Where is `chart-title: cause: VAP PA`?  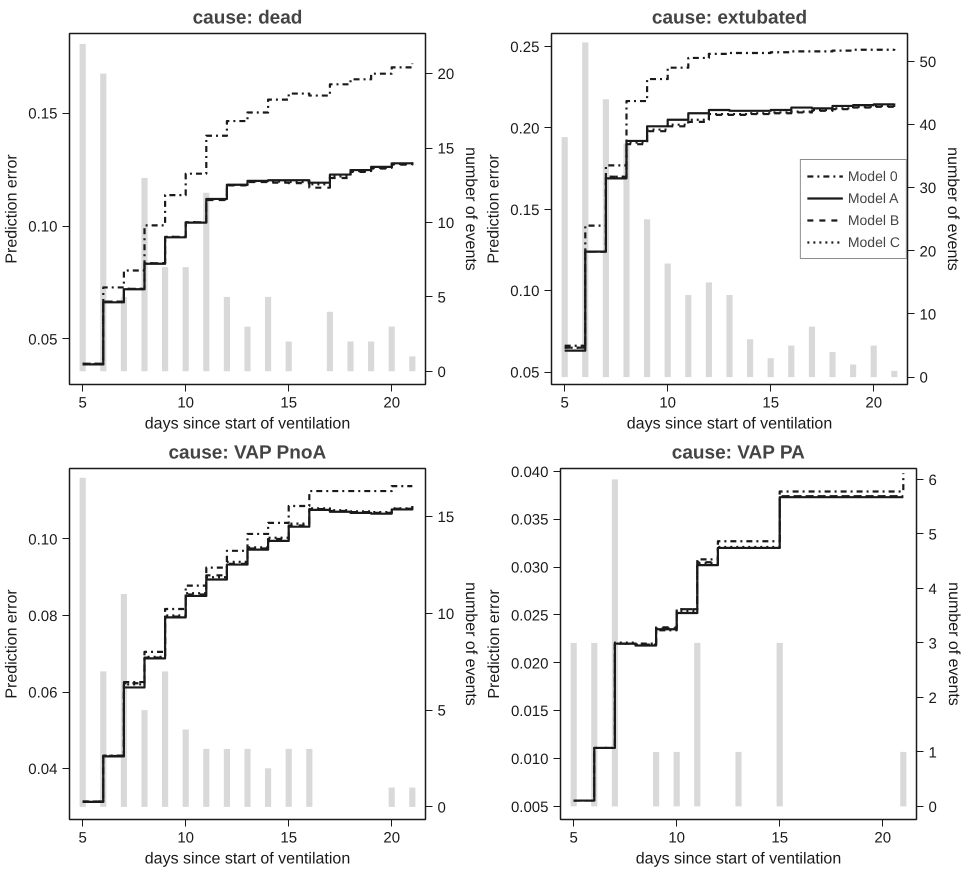
chart-title: cause: VAP PA is located at coordinates (739, 453).